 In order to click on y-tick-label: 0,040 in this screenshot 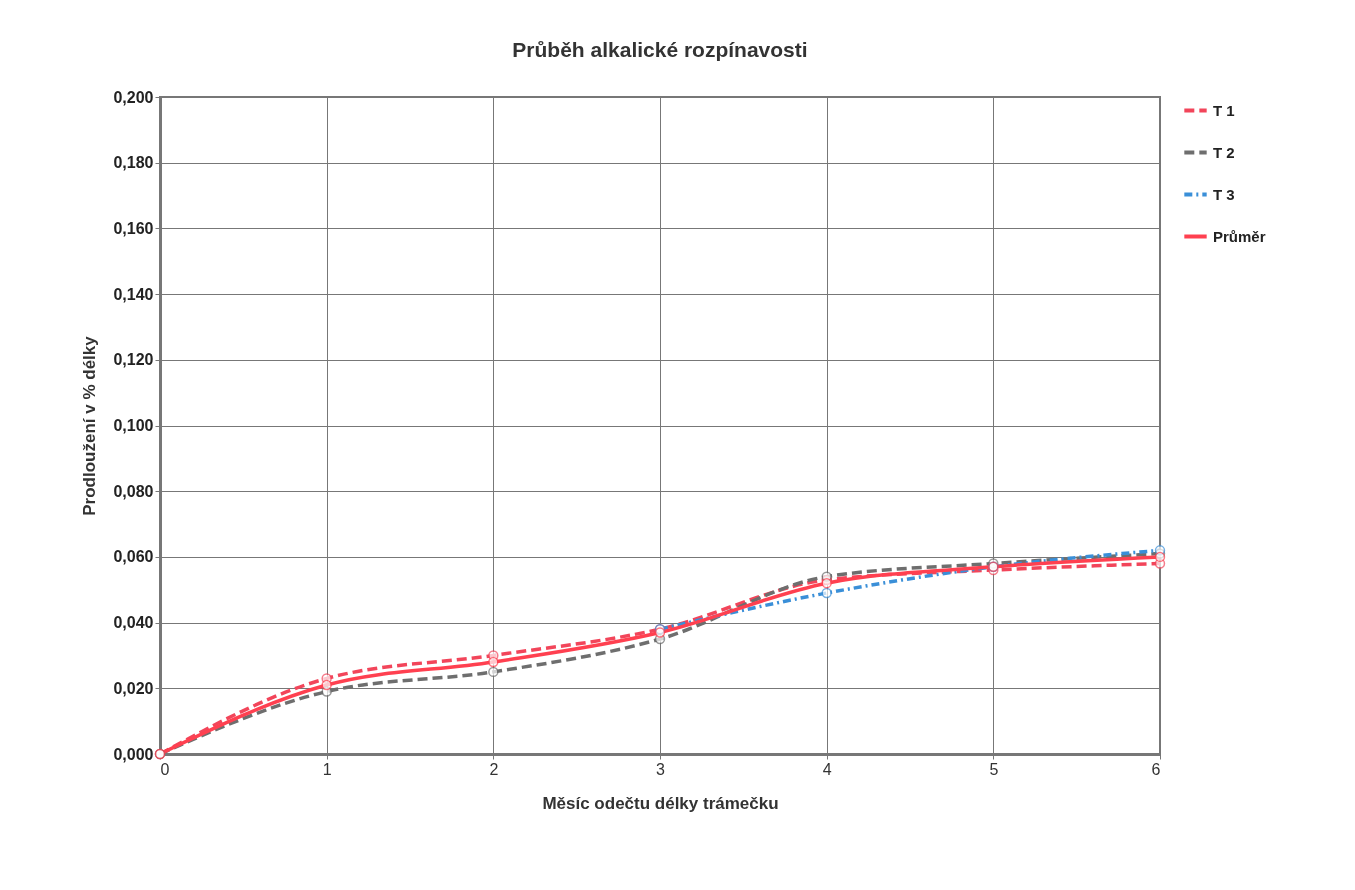, I will do `click(133, 623)`.